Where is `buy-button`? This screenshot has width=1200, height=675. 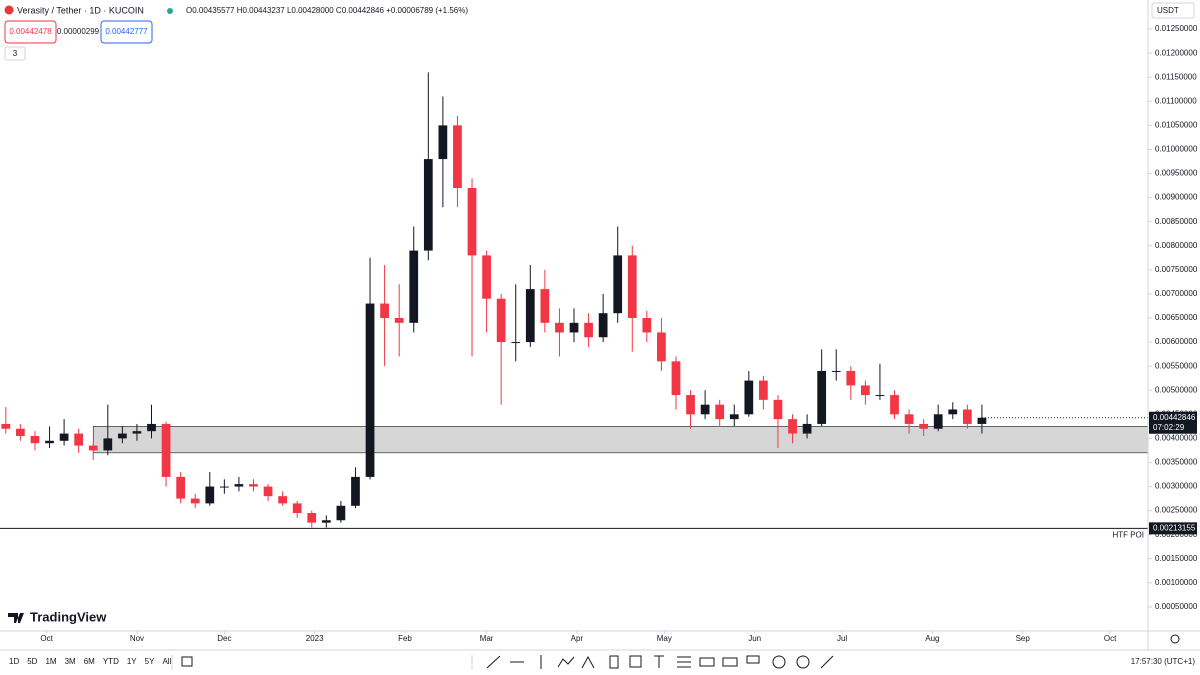
buy-button is located at coordinates (126, 32).